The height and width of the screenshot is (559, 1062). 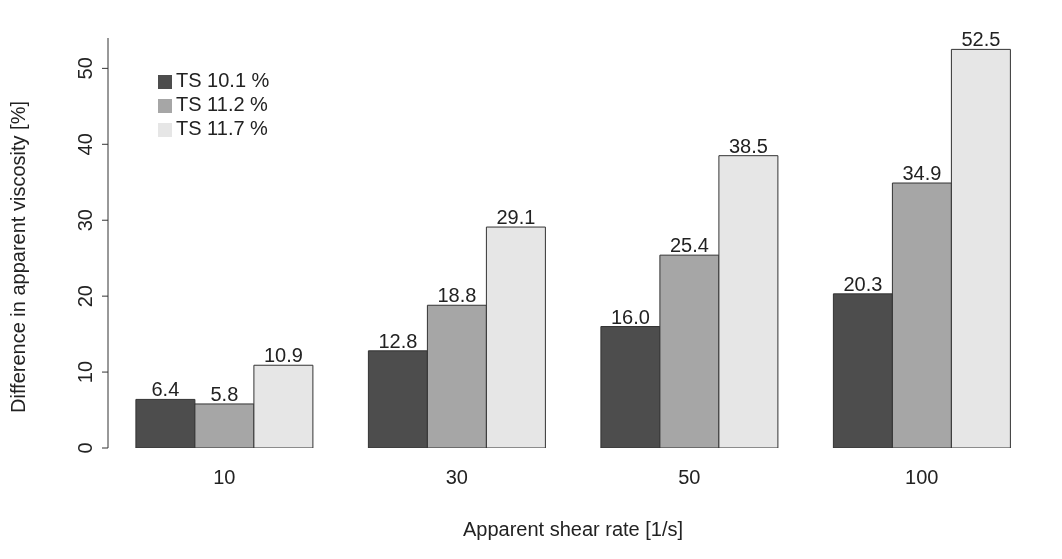 I want to click on data-label: 29.1, so click(x=516, y=217).